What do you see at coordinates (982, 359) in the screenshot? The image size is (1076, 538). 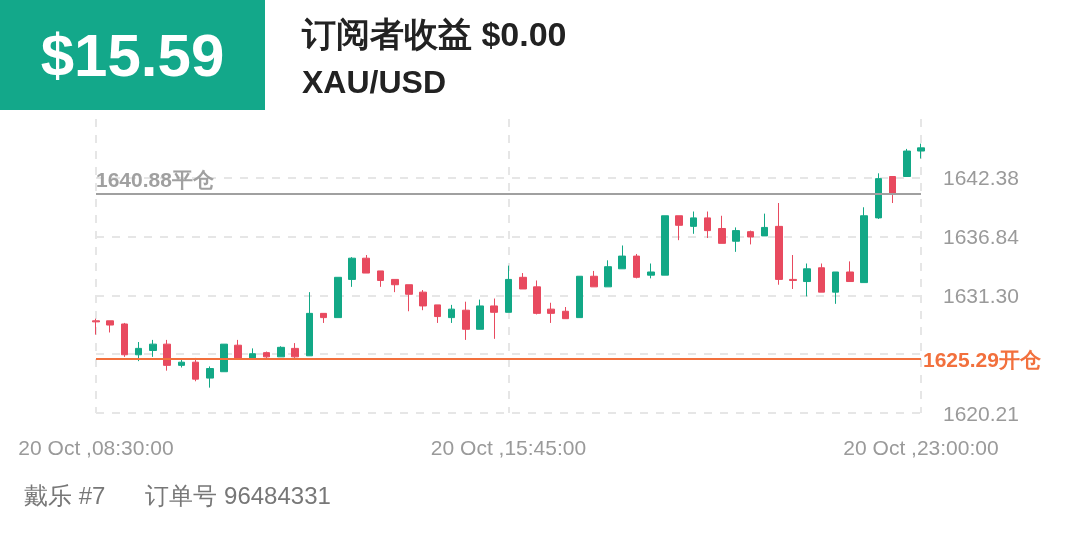 I see `ref-line-label: 1625.29开仓` at bounding box center [982, 359].